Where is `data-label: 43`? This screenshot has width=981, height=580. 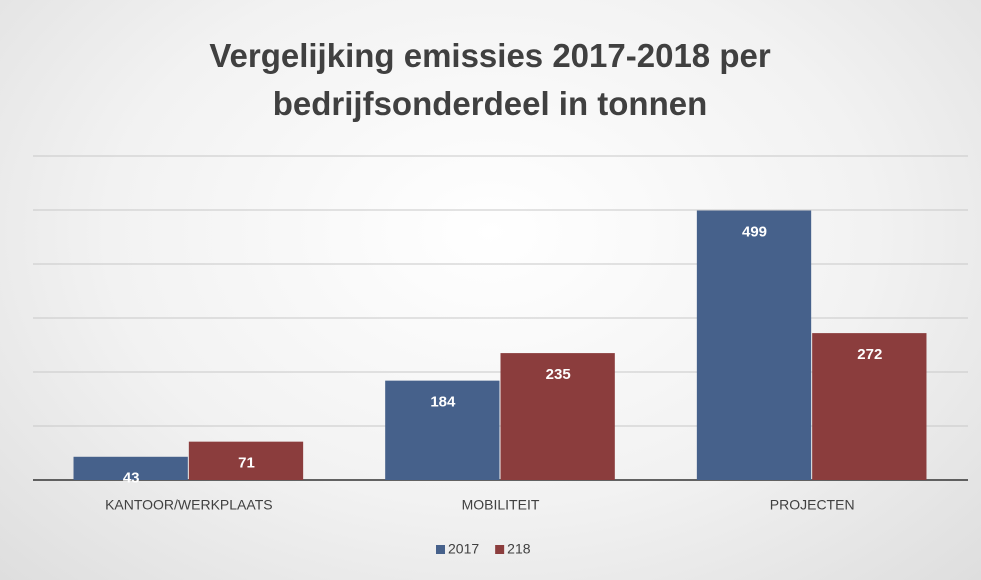 data-label: 43 is located at coordinates (131, 478).